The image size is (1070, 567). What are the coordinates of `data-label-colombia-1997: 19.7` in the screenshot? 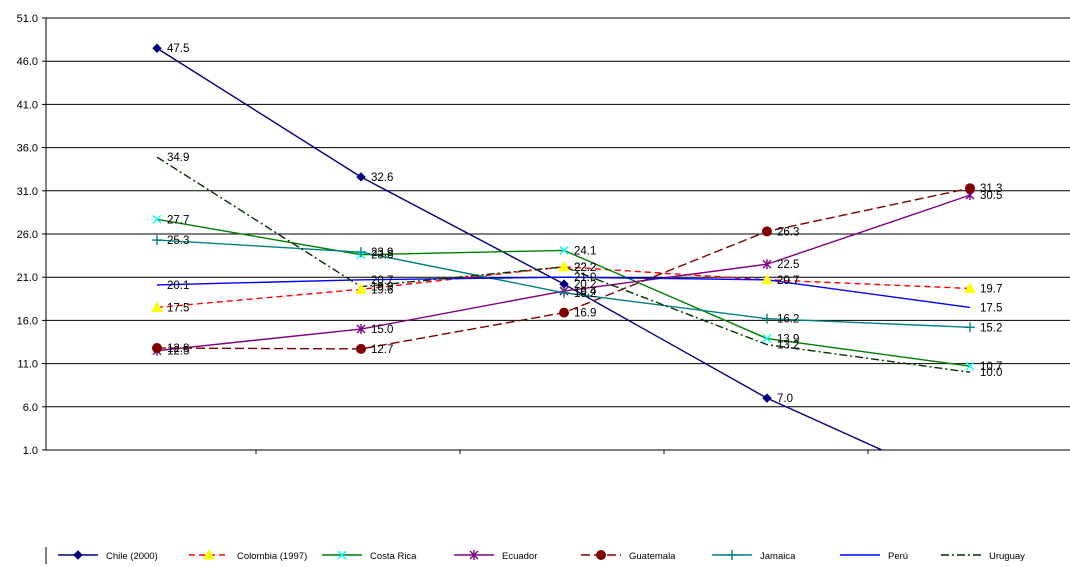 It's located at (991, 289).